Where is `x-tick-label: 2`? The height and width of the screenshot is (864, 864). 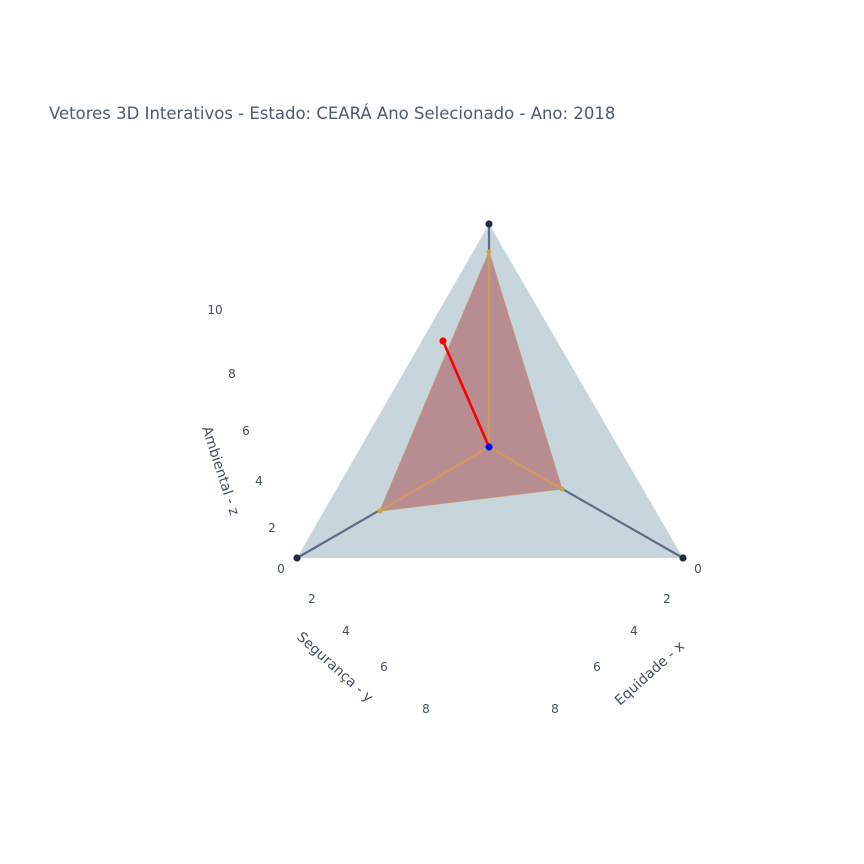
x-tick-label: 2 is located at coordinates (667, 599).